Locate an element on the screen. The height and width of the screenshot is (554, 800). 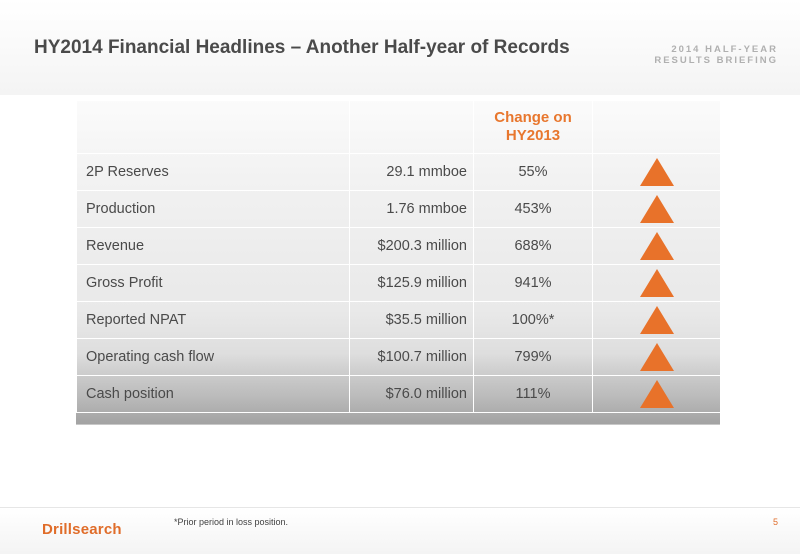
value-cell: $100.7 million is located at coordinates (411, 357).